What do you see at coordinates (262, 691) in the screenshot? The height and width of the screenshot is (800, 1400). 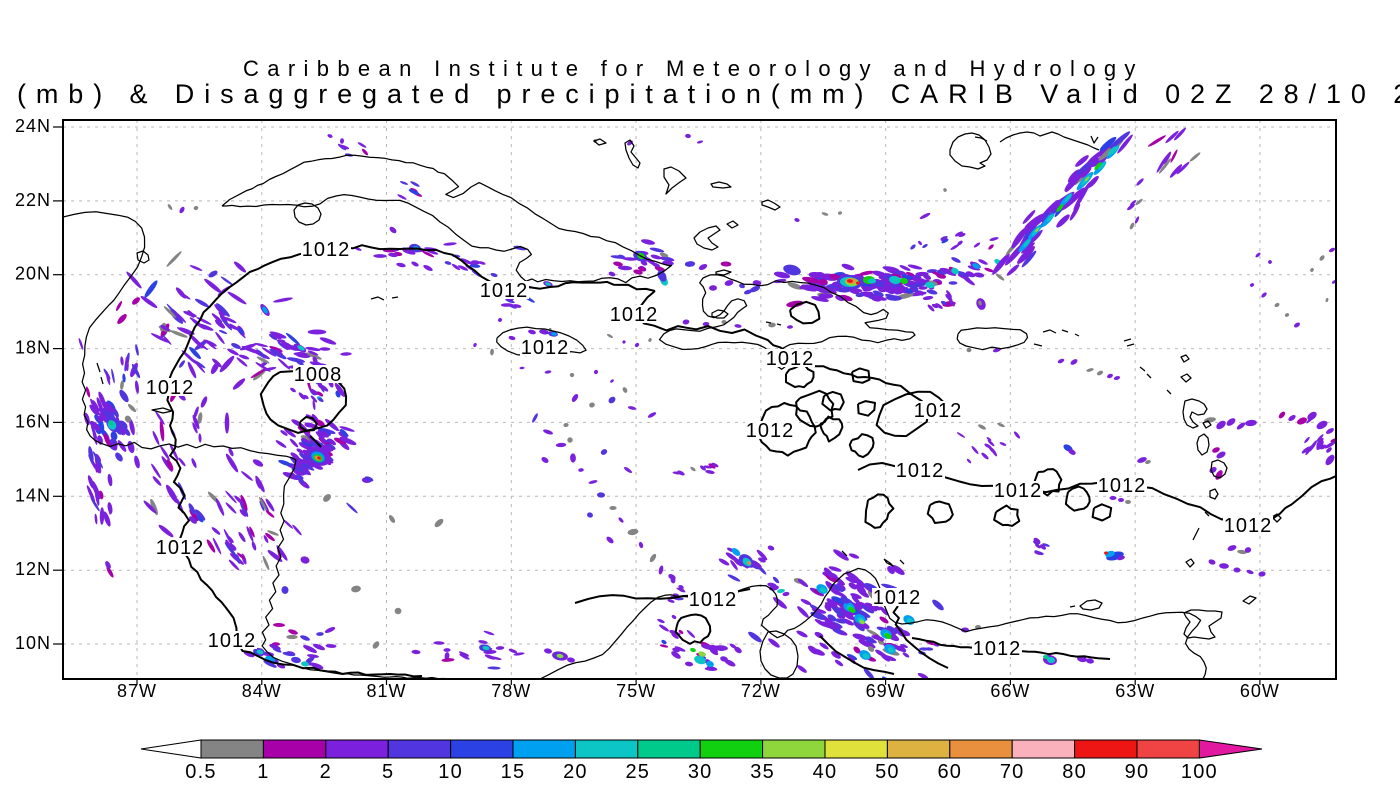 I see `svg-text: 84W` at bounding box center [262, 691].